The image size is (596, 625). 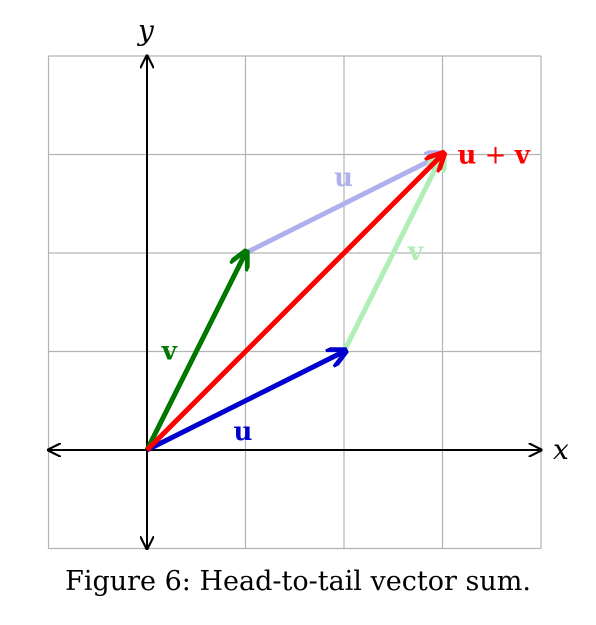 What do you see at coordinates (343, 178) in the screenshot?
I see `vector-u-shifted-label: u` at bounding box center [343, 178].